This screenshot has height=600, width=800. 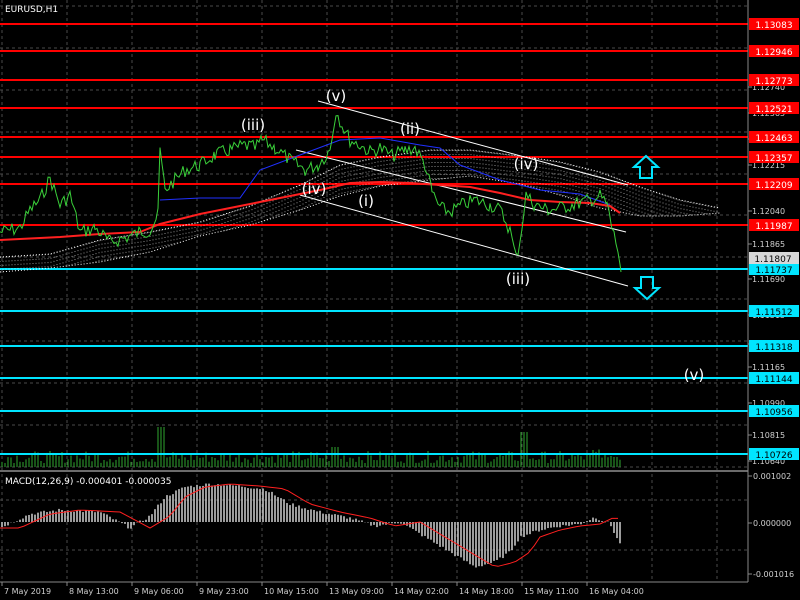 I want to click on price-tag-value: 1.10956, so click(x=773, y=413).